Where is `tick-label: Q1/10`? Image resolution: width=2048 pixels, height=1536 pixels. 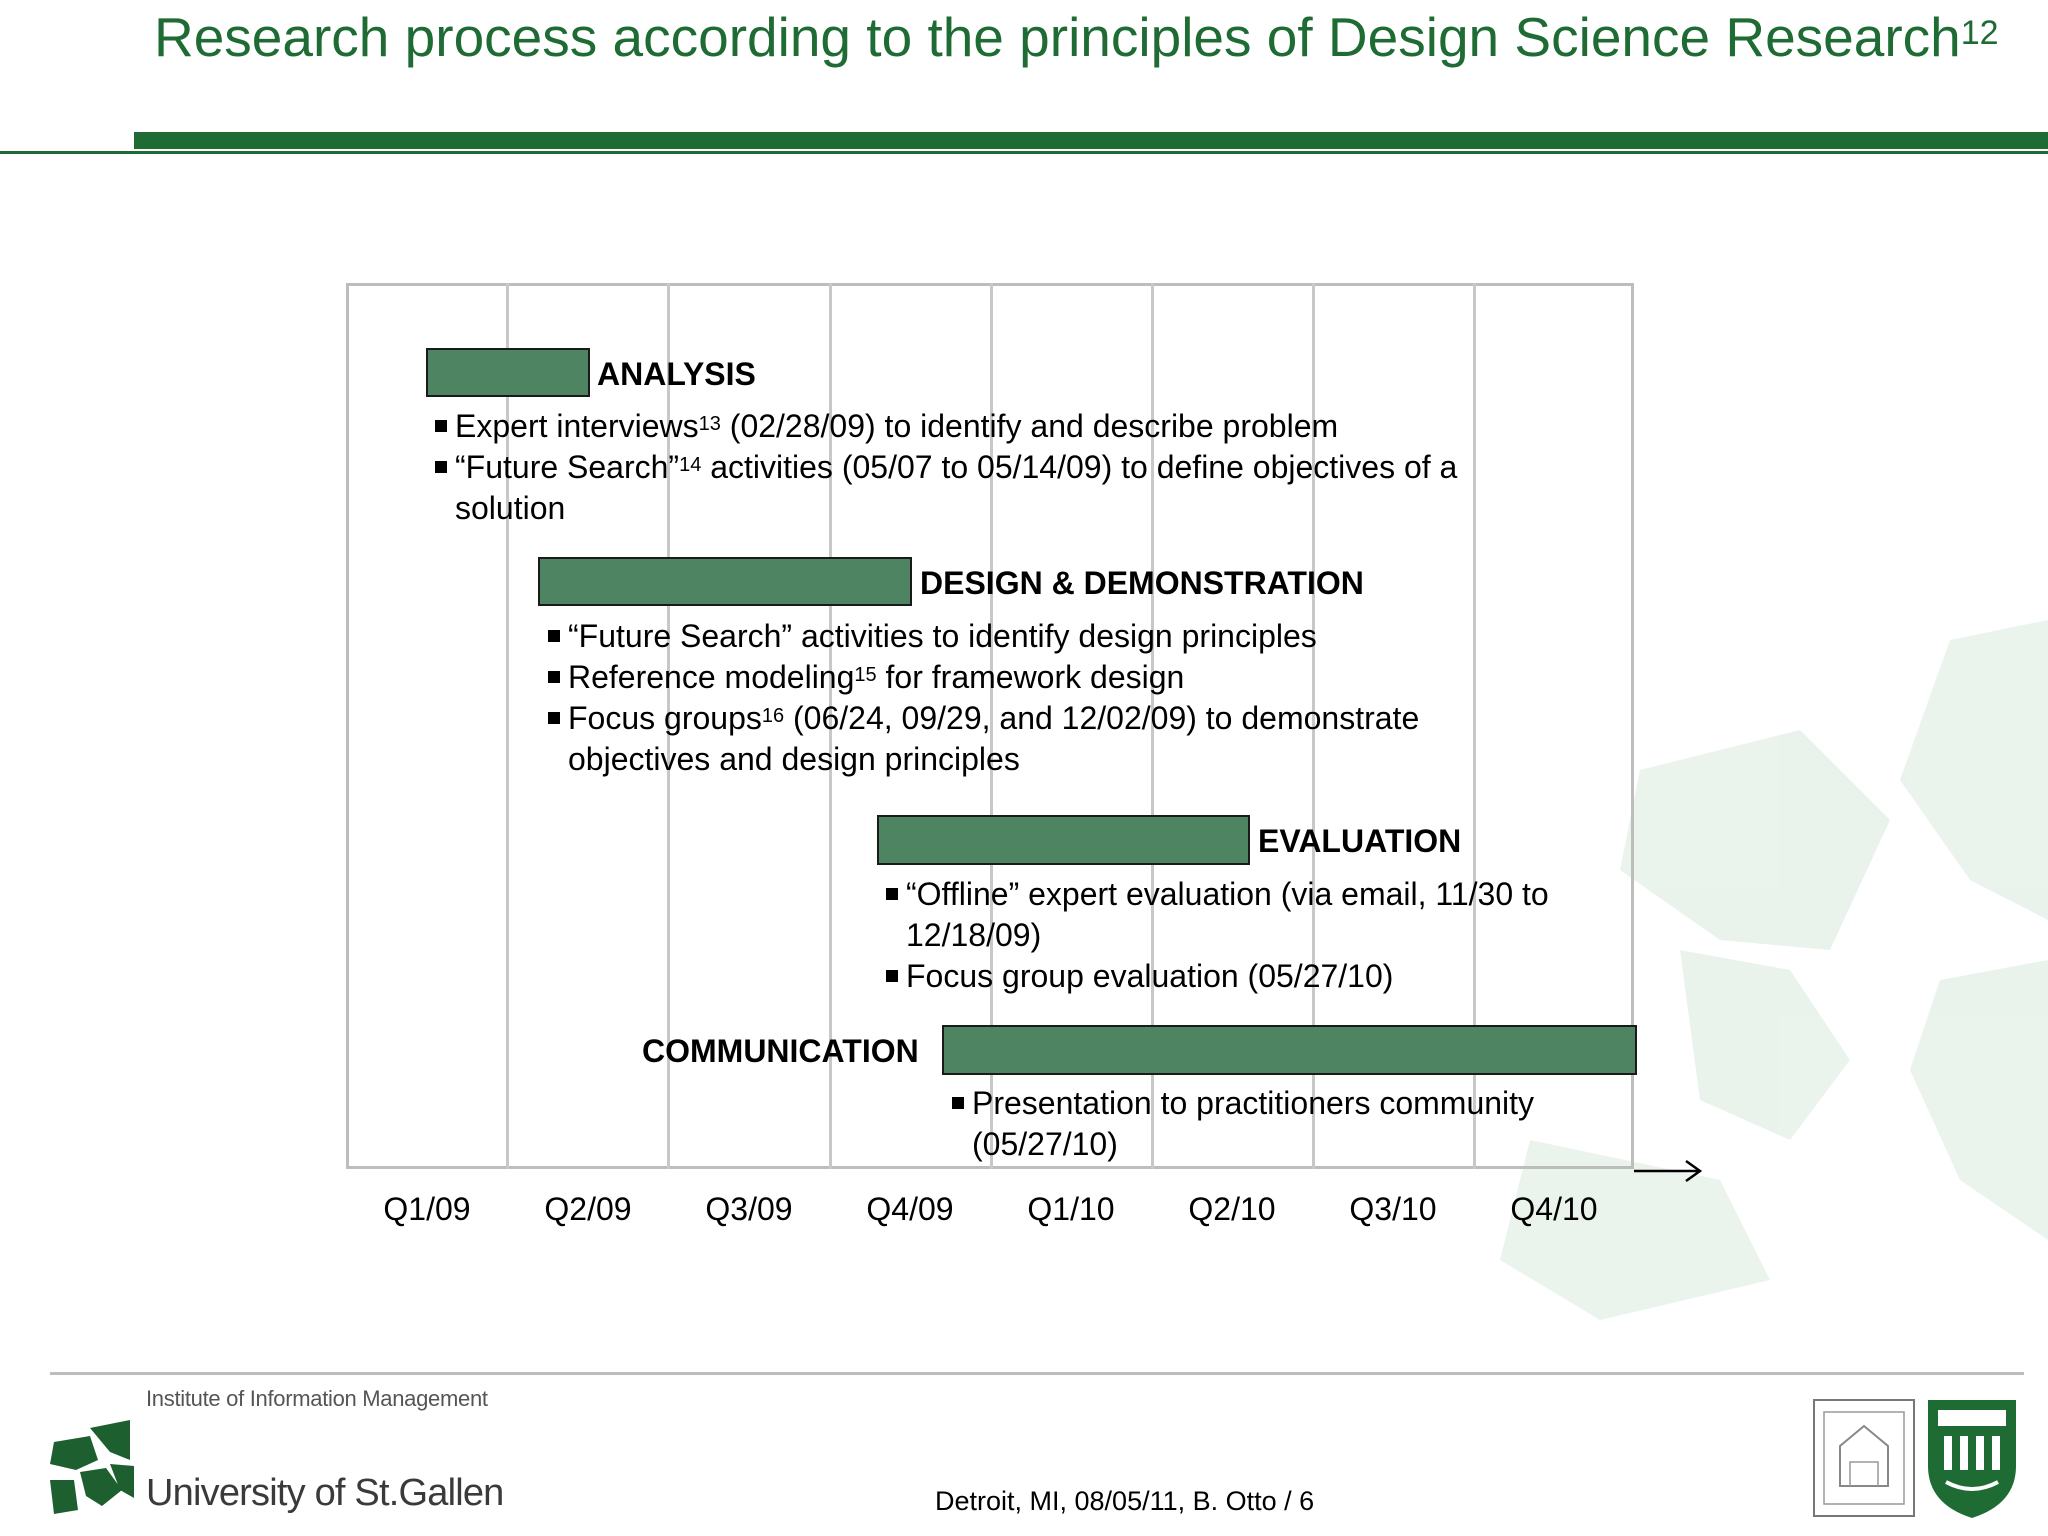
tick-label: Q1/10 is located at coordinates (1071, 1209).